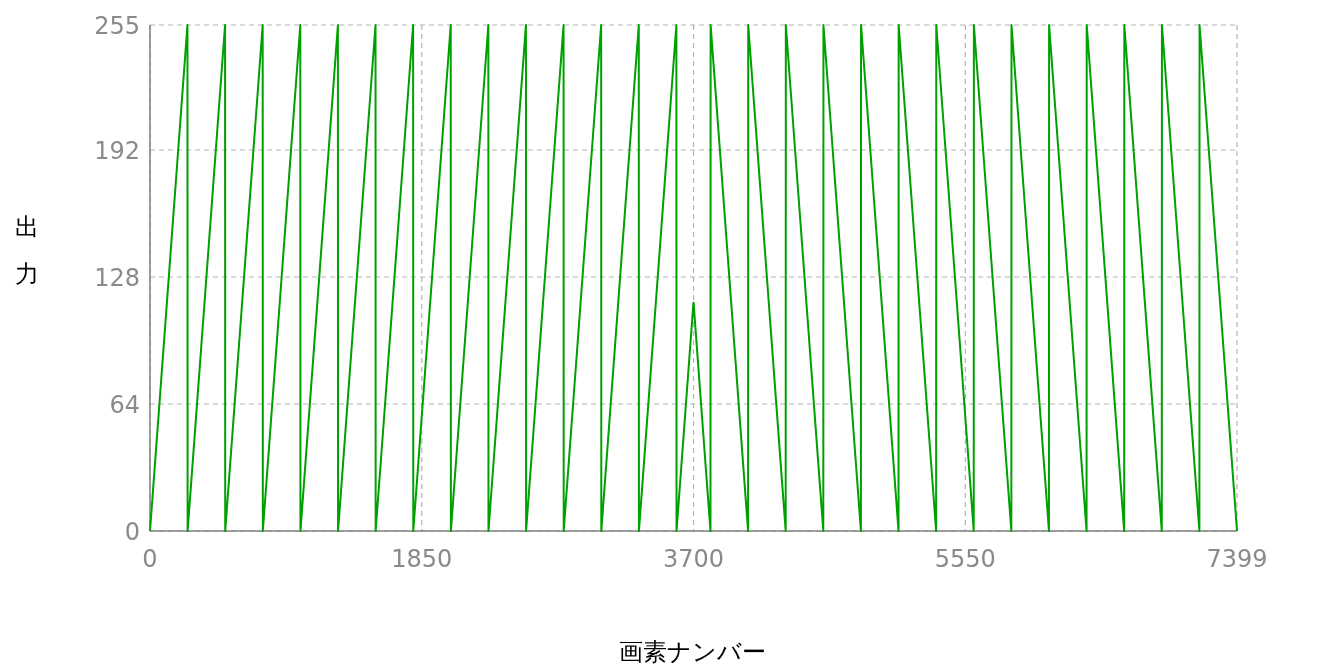  Describe the element at coordinates (117, 278) in the screenshot. I see `y-tick-label: 128` at that location.